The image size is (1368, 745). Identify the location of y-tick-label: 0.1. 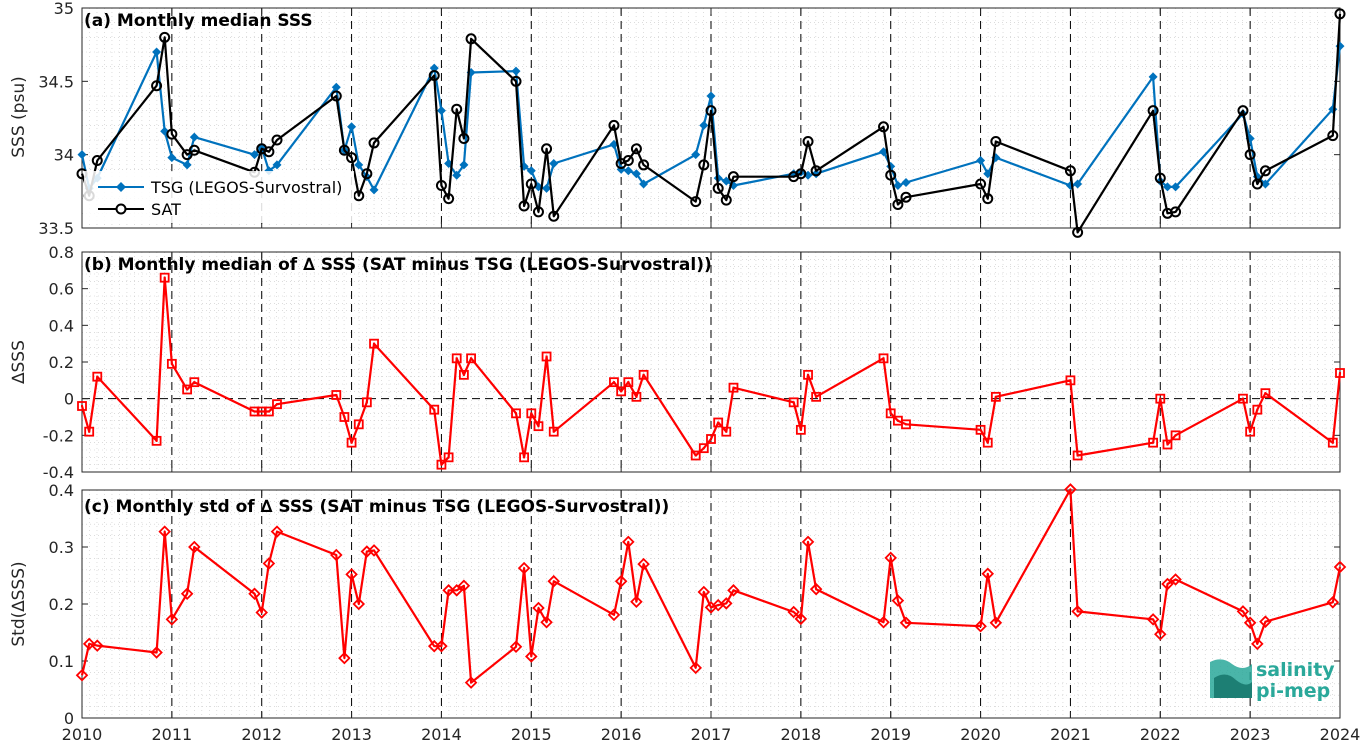
(61, 661).